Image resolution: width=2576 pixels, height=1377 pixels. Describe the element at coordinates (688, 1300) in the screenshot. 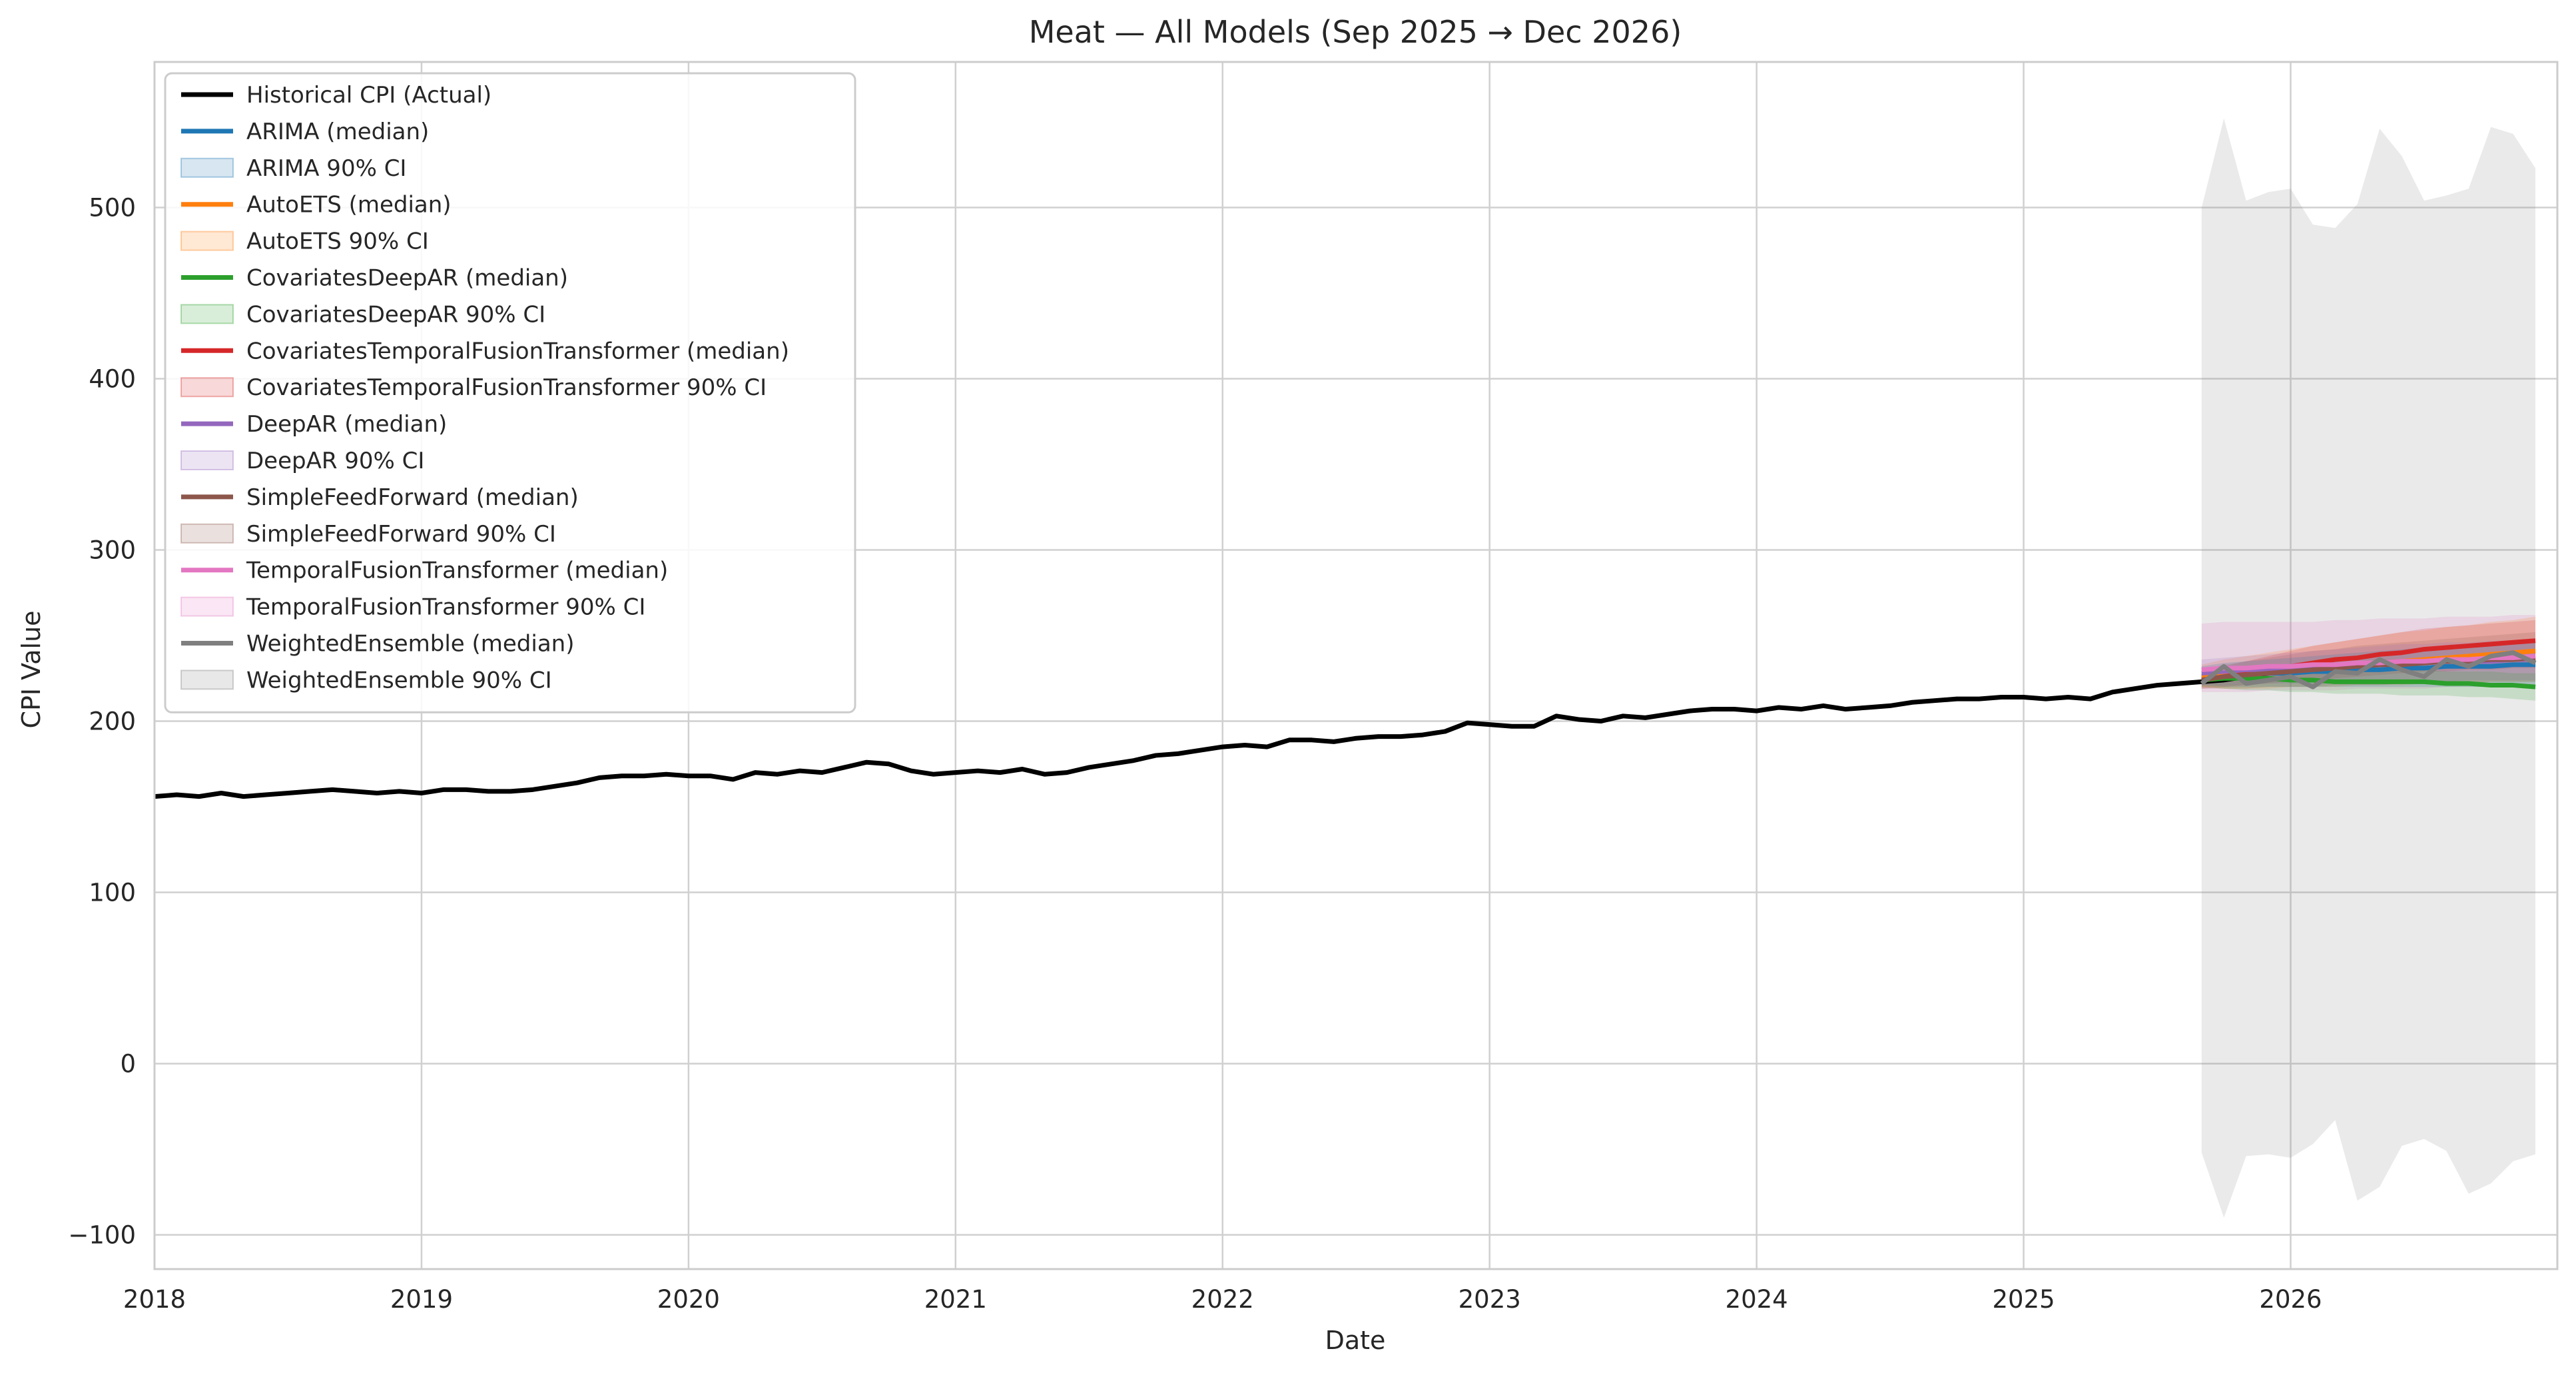

I see `x-tick-label: 2020` at that location.